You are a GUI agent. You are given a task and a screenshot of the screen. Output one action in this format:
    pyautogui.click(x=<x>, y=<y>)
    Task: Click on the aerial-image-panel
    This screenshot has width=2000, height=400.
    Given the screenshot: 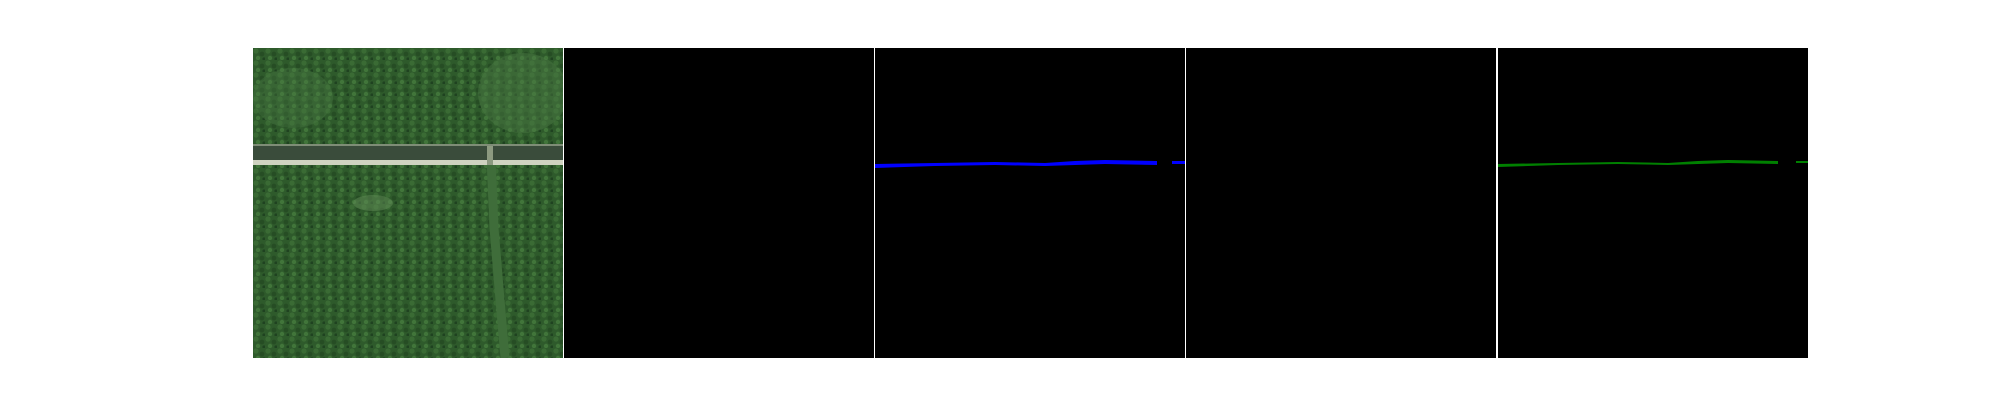 What is the action you would take?
    pyautogui.click(x=408, y=203)
    